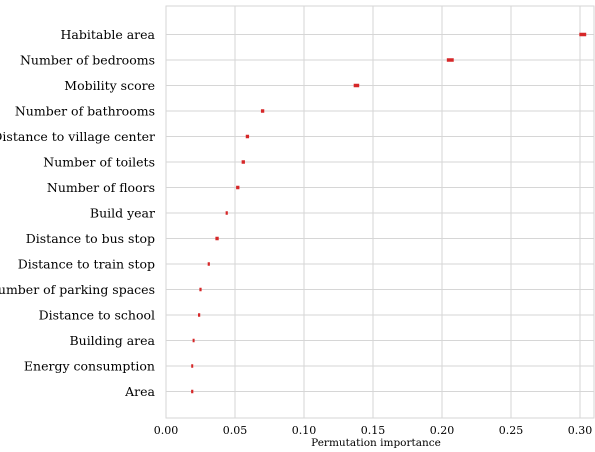  What do you see at coordinates (77, 289) in the screenshot?
I see `category-label: Number of parking spaces` at bounding box center [77, 289].